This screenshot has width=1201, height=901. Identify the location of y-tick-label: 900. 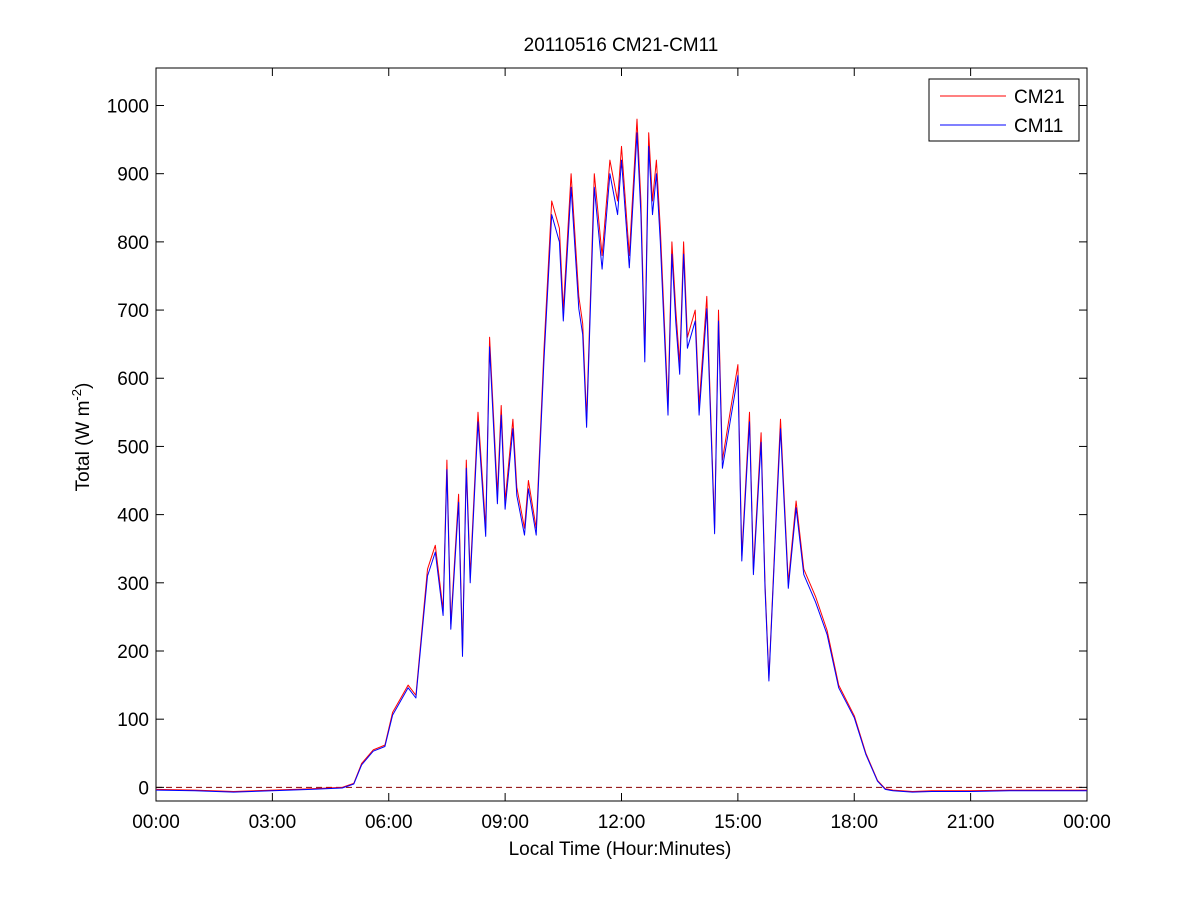
(133, 175).